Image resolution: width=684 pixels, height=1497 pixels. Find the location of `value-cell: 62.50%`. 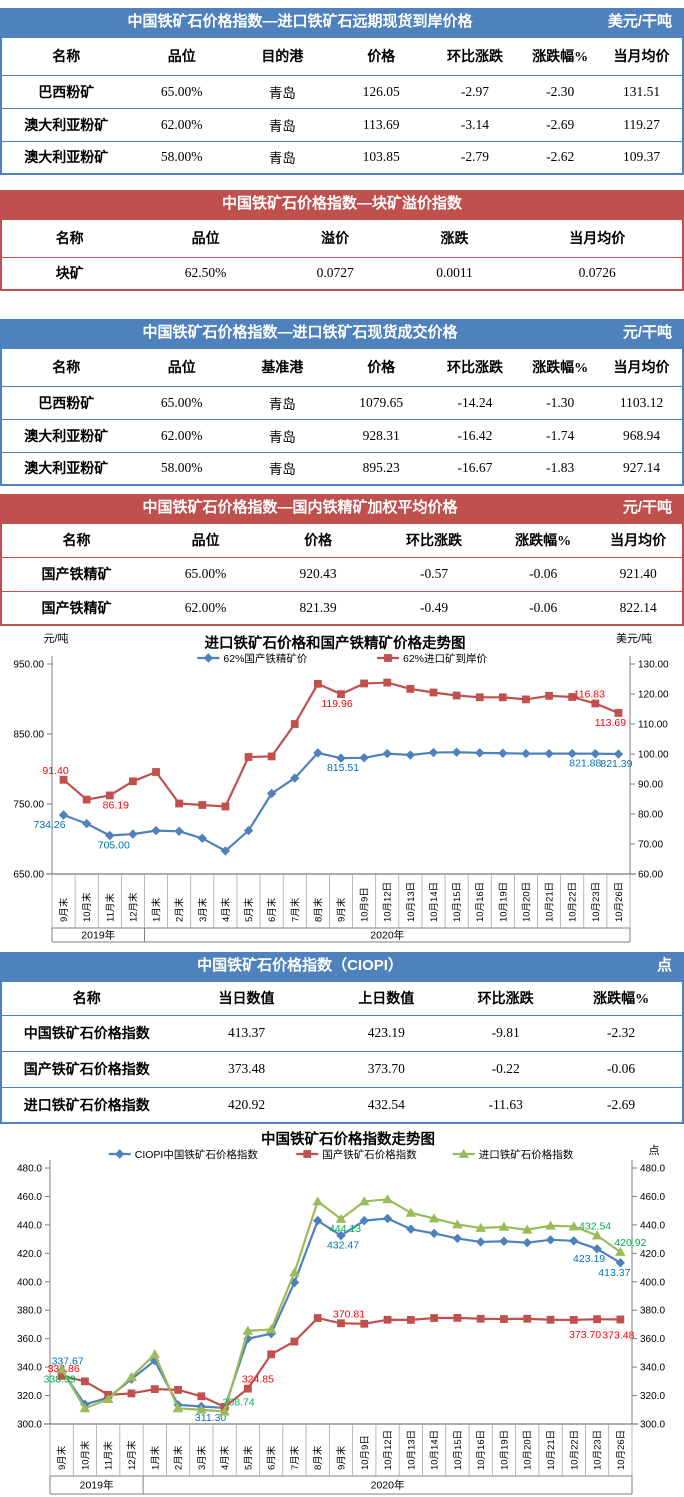

value-cell: 62.50% is located at coordinates (205, 273).